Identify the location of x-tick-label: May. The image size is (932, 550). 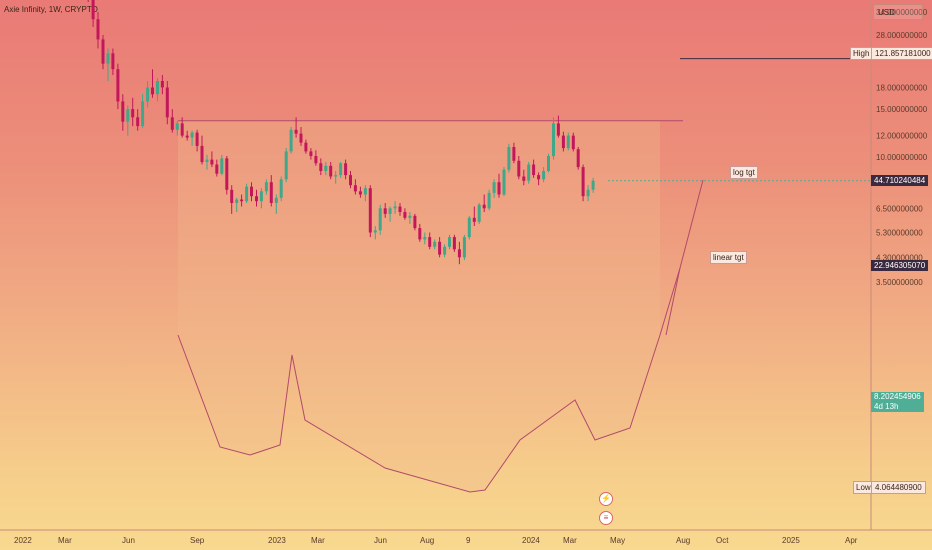
(617, 540).